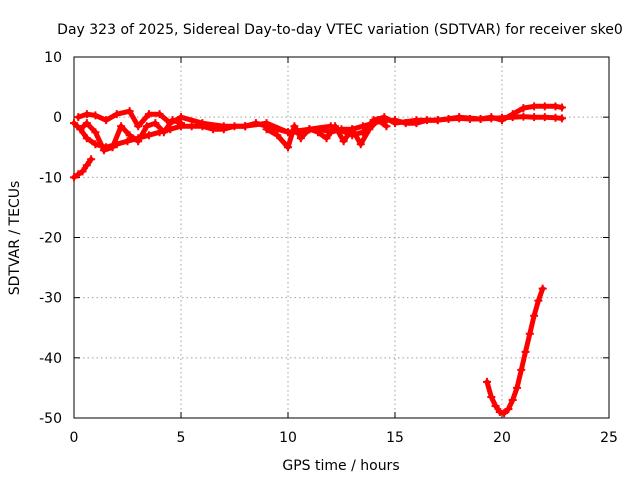 The height and width of the screenshot is (480, 640). I want to click on y-tick-label: 10, so click(53, 58).